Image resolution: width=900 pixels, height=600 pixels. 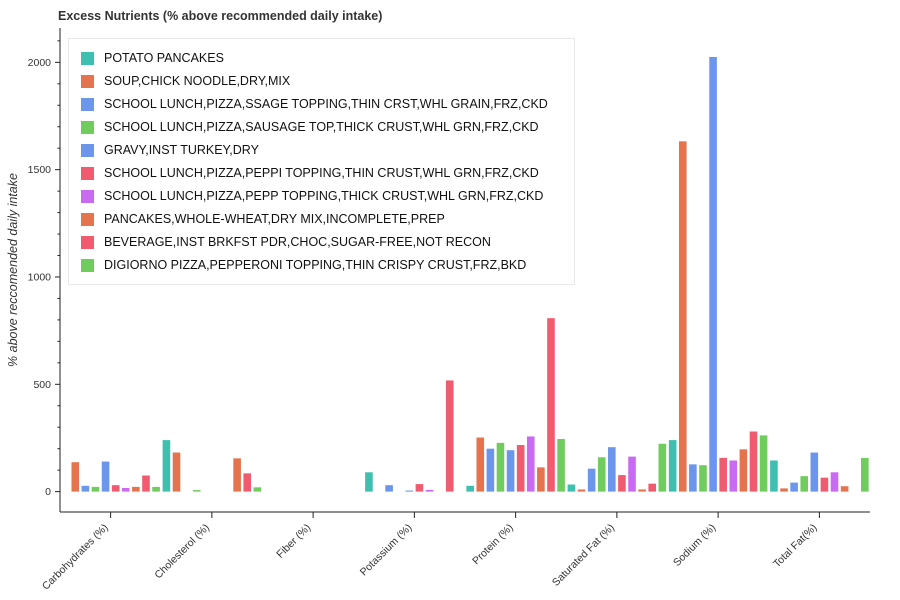 I want to click on legend-item: POTATO PANCAKES, so click(x=152, y=58).